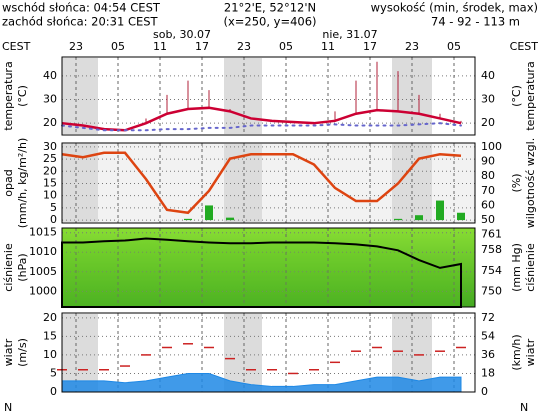 Image resolution: width=540 pixels, height=416 pixels. Describe the element at coordinates (22, 183) in the screenshot. I see `y-axis-unit: (mm/h, kg/m²/h)` at that location.